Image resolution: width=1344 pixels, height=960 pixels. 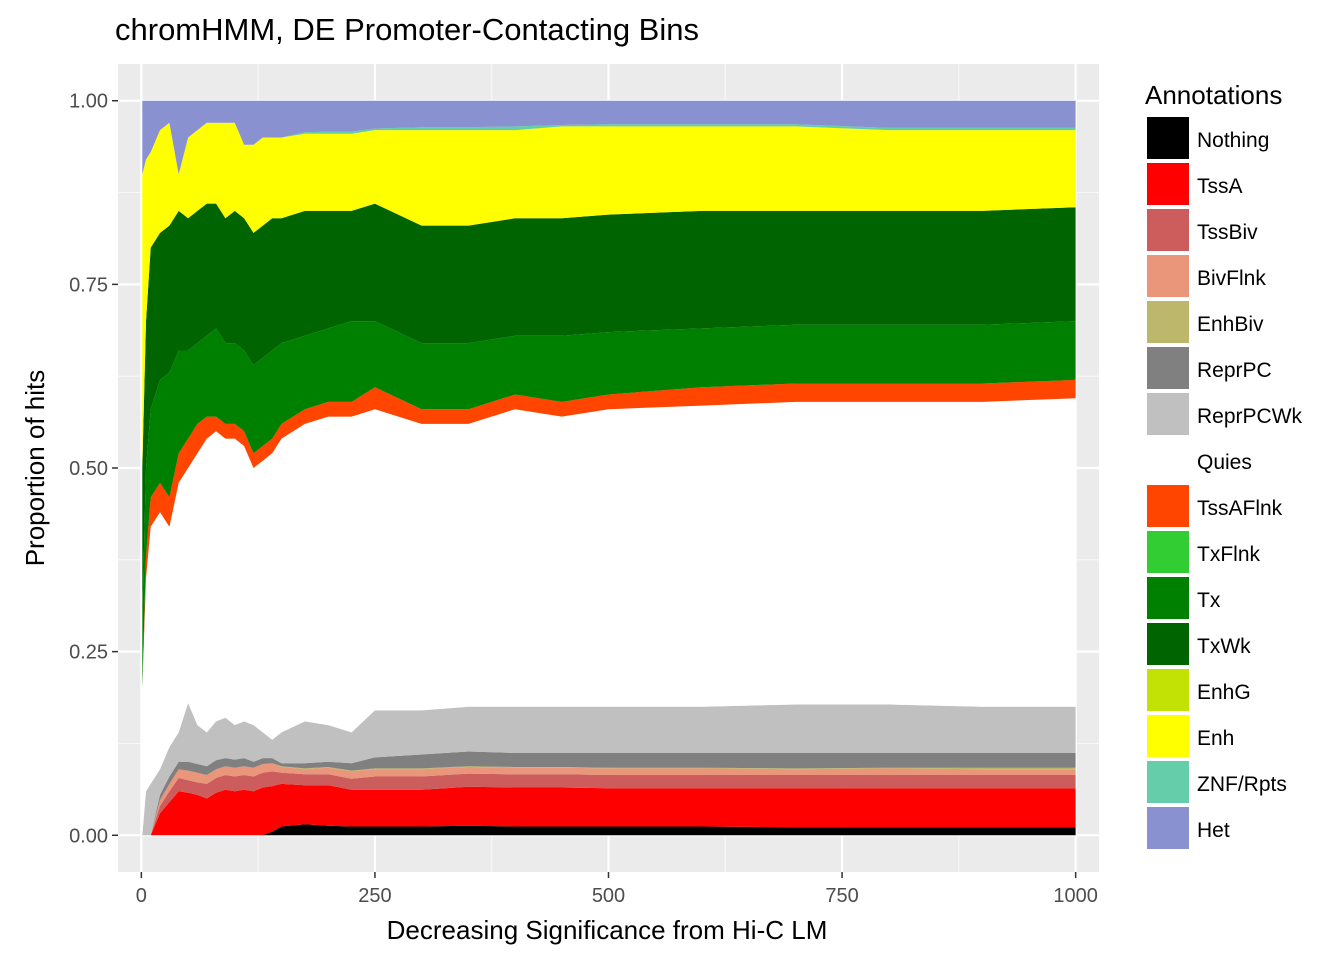 What do you see at coordinates (1168, 138) in the screenshot?
I see `legend-nothing-key` at bounding box center [1168, 138].